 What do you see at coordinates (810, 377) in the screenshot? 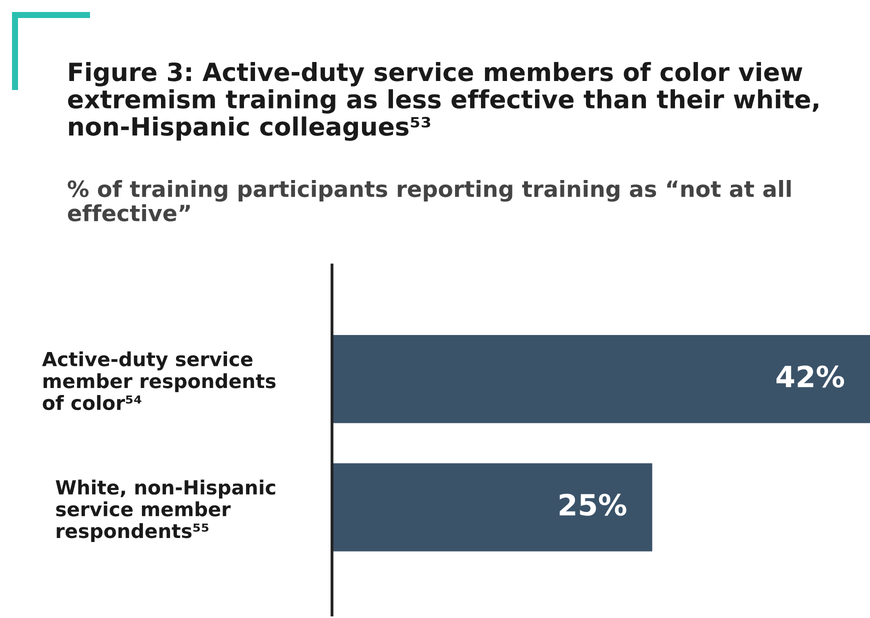
I see `data-label: 42%` at bounding box center [810, 377].